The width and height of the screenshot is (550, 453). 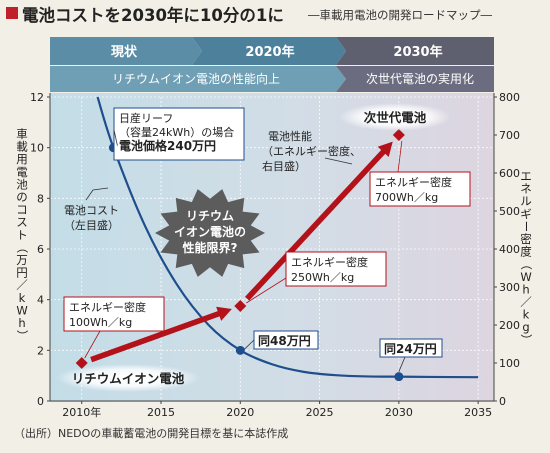 What do you see at coordinates (526, 239) in the screenshot?
I see `axis-title-char: 密` at bounding box center [526, 239].